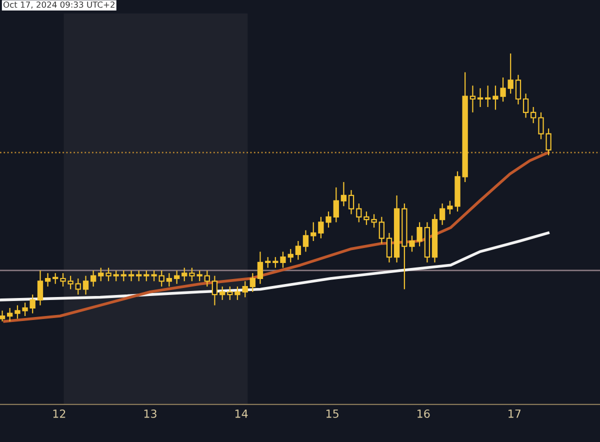  What do you see at coordinates (150, 413) in the screenshot?
I see `x-tick-label: 13` at bounding box center [150, 413].